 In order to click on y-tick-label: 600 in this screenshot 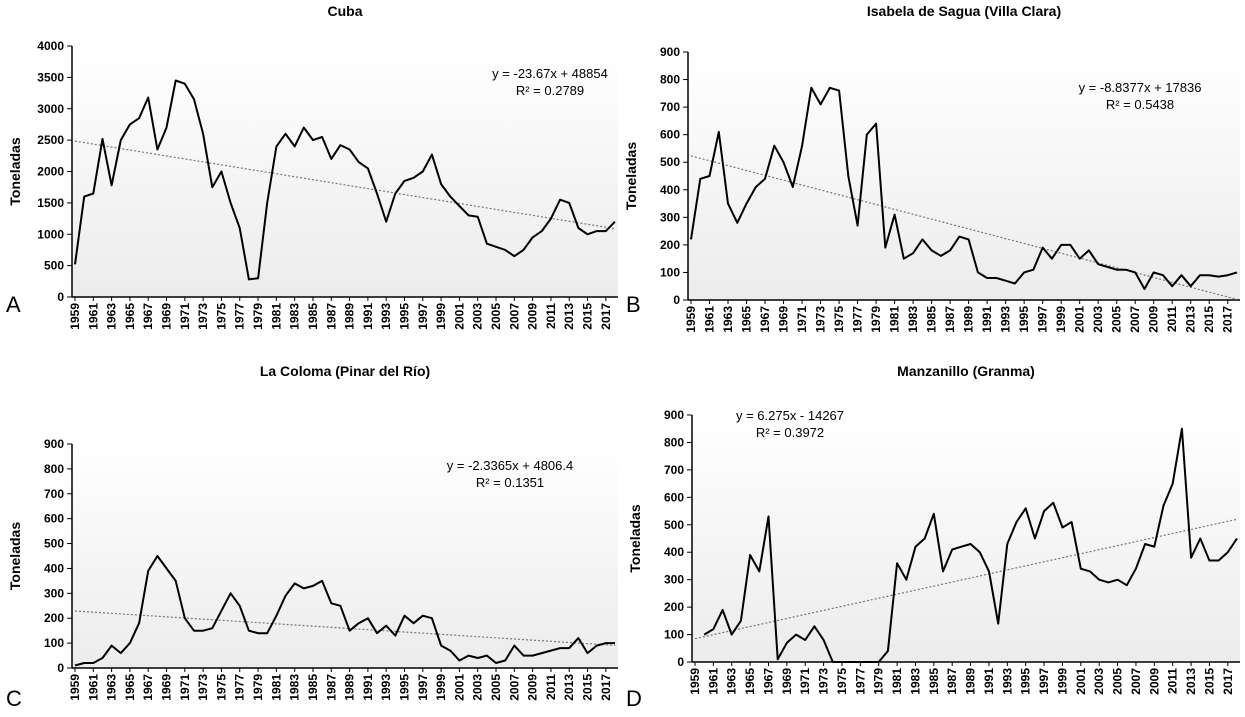, I will do `click(674, 497)`.